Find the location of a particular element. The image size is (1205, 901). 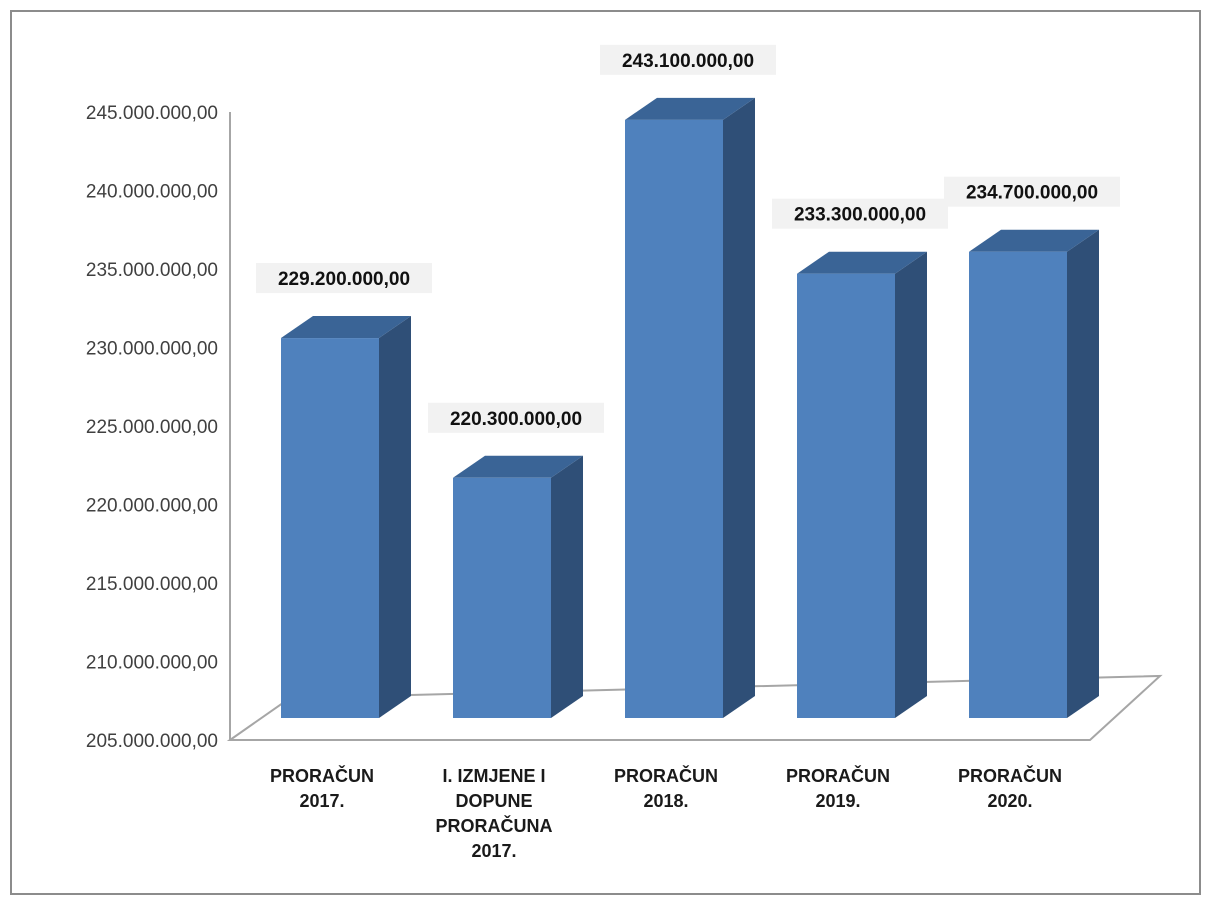

data-label-text: 243.100.000,00 is located at coordinates (688, 61).